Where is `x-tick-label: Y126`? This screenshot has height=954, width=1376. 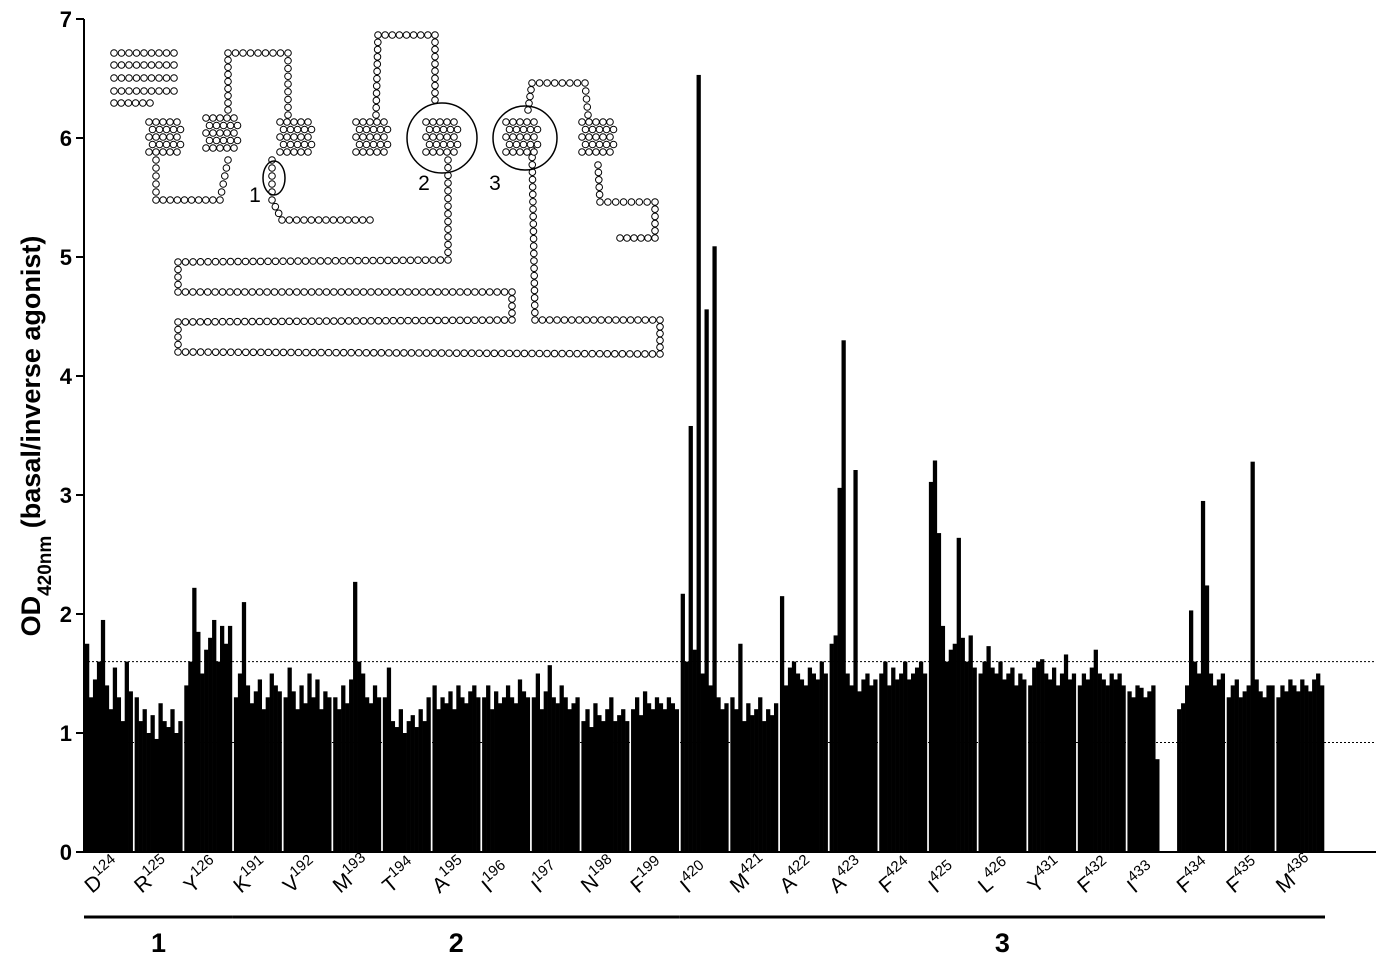
x-tick-label: Y126 is located at coordinates (200, 874).